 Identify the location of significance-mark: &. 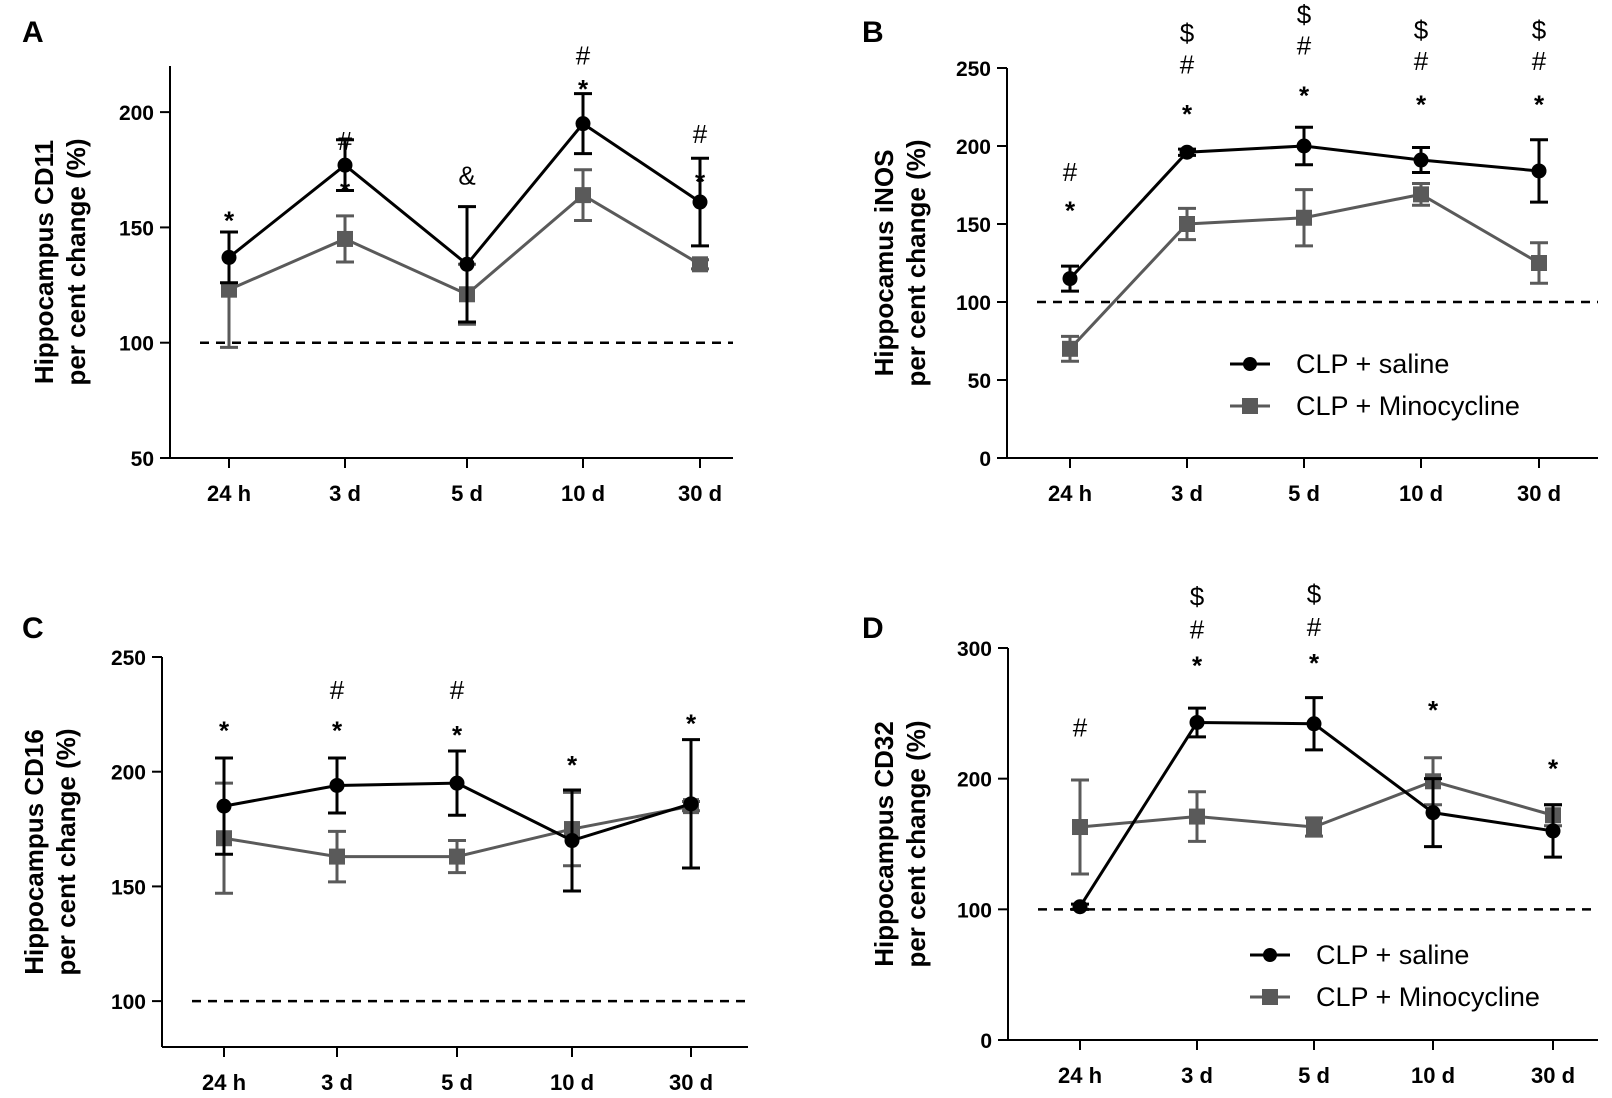
(466, 175).